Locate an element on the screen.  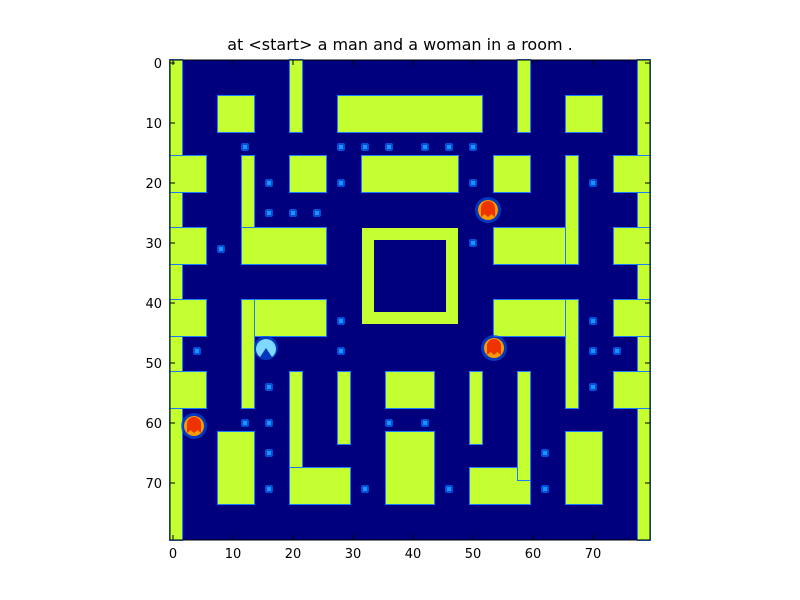
x-tick-label: 0 is located at coordinates (173, 554).